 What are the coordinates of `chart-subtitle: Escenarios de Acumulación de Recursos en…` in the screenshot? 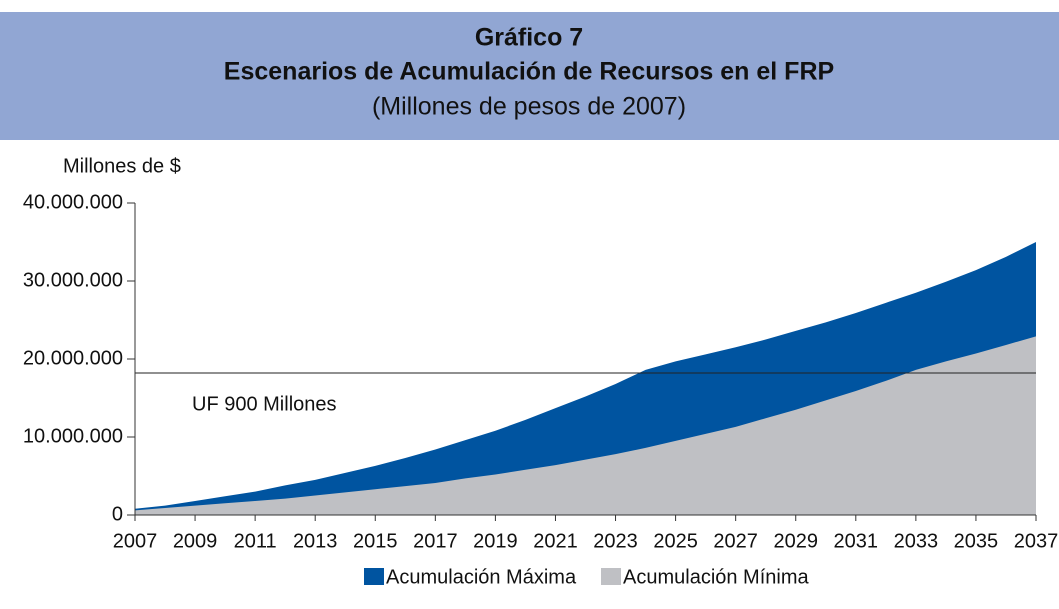 It's located at (529, 72).